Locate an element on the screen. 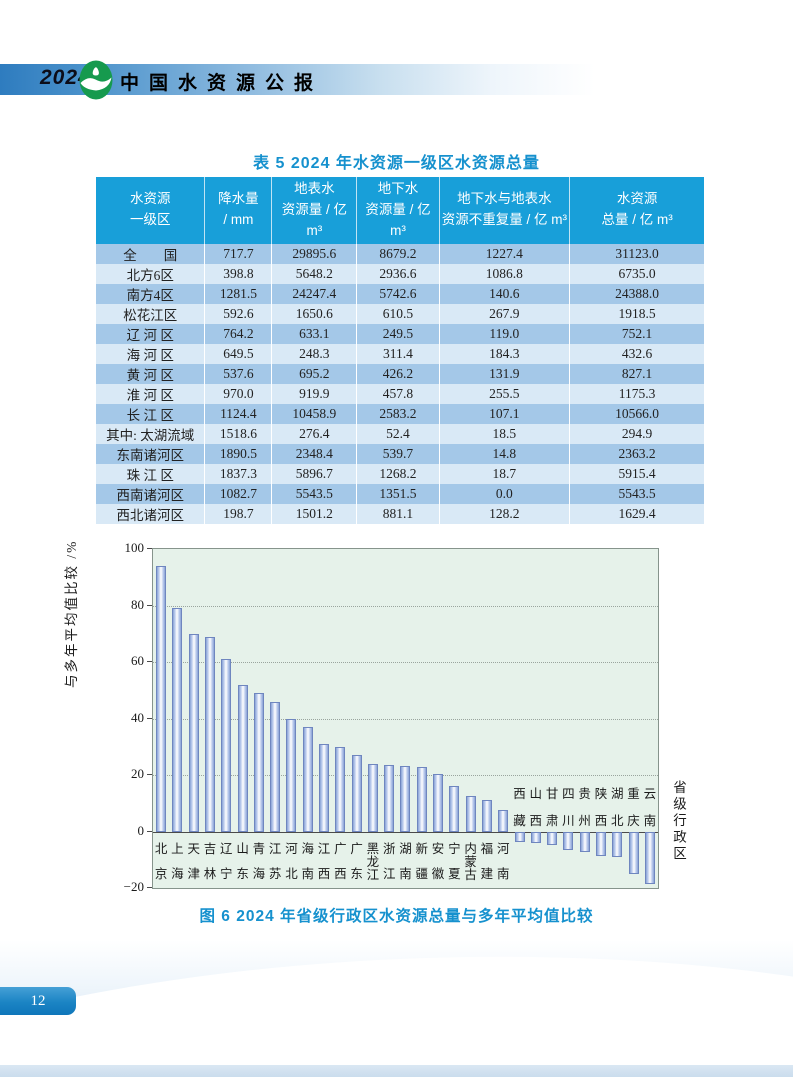 This screenshot has height=1077, width=793. x-label-宁夏: 宁夏 is located at coordinates (454, 861).